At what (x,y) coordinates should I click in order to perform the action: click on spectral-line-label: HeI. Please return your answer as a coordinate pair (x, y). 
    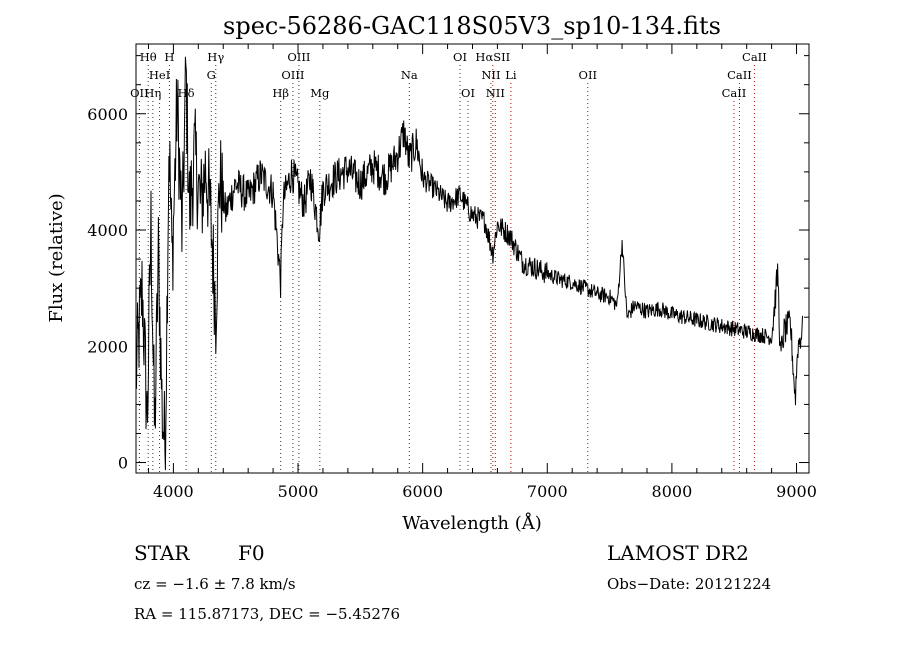
    Looking at the image, I should click on (159, 75).